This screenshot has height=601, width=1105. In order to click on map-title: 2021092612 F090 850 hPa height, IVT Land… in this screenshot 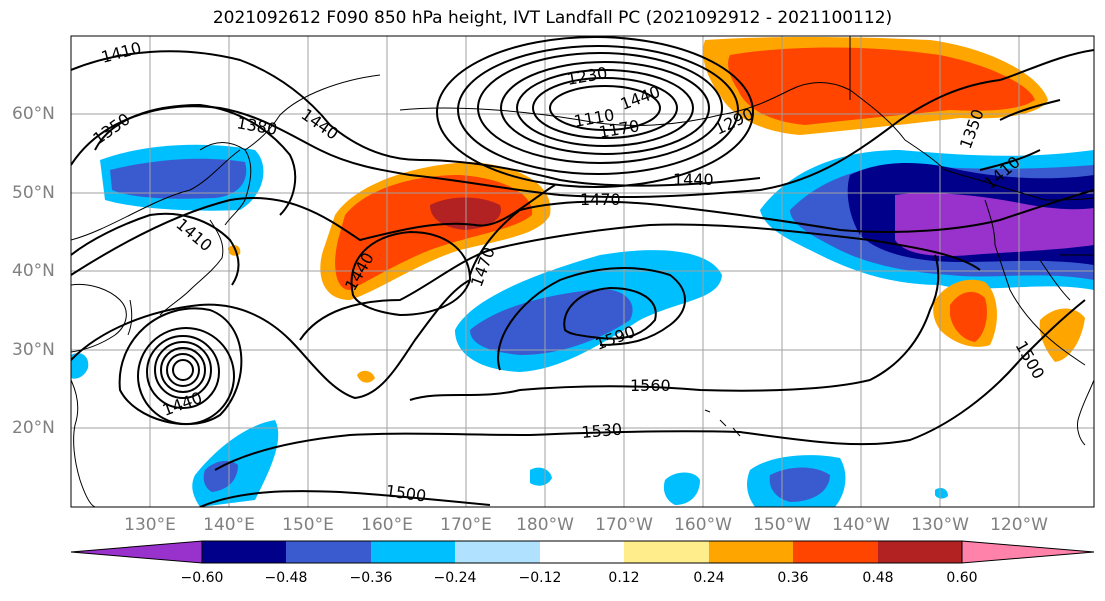, I will do `click(552, 18)`.